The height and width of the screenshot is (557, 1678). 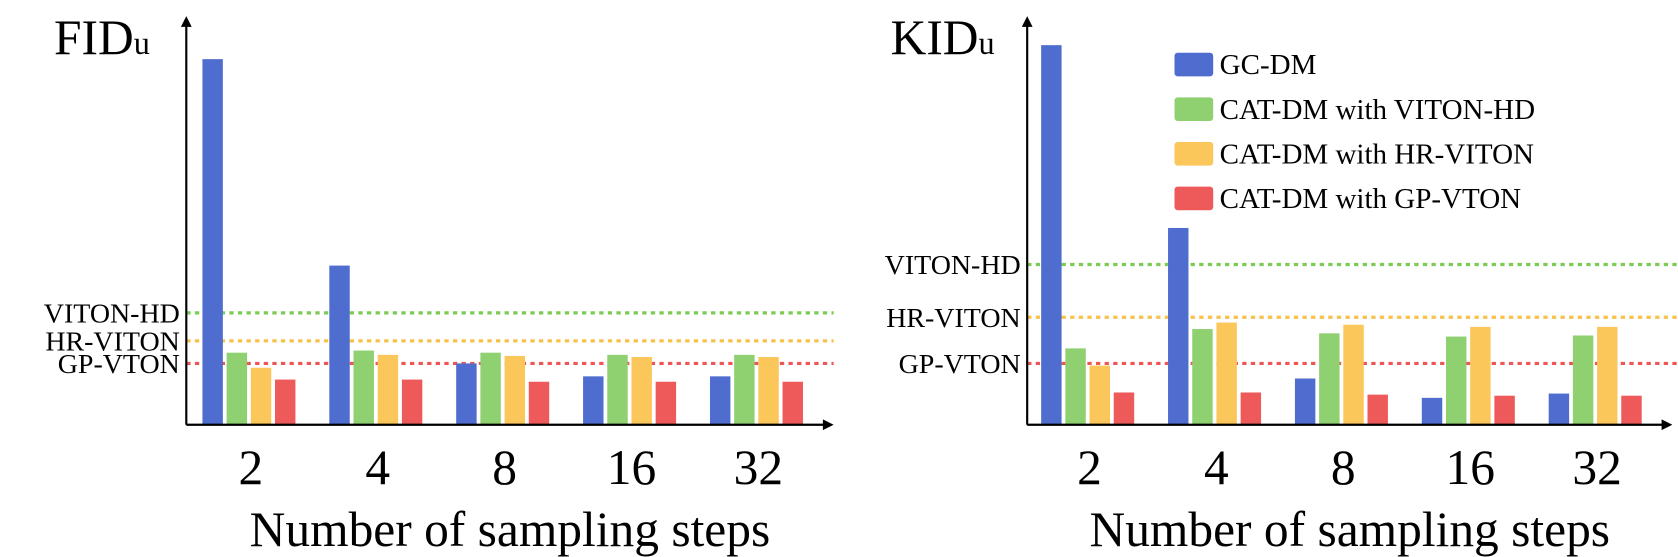 I want to click on legend-label: CAT-DM with VITON-HD, so click(x=1377, y=110).